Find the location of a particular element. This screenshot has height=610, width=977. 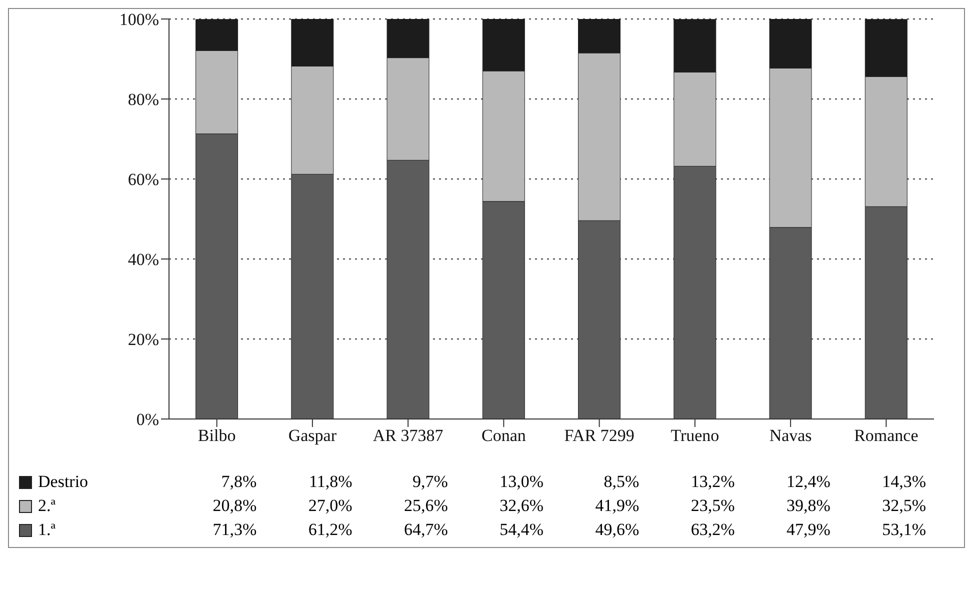

y-tick-label: 60% is located at coordinates (143, 180).